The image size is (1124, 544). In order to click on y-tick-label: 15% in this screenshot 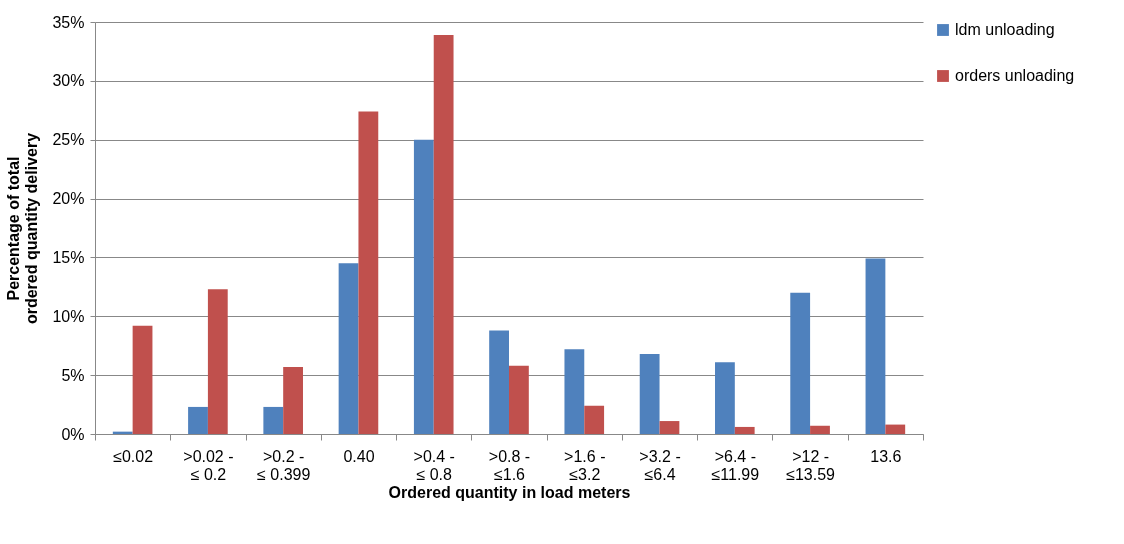, I will do `click(68, 257)`.